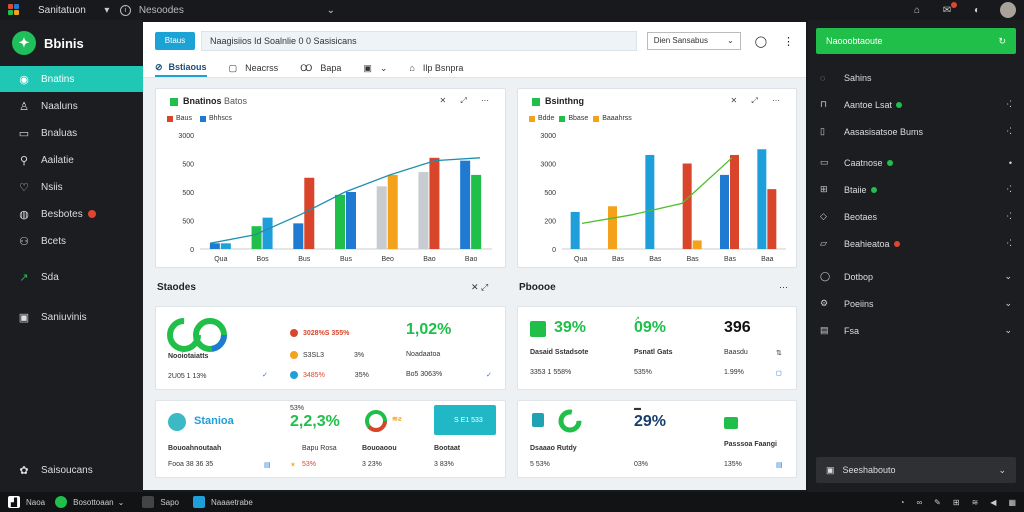 This screenshot has width=1024, height=512. I want to click on clock-icon: ◔, so click(902, 502).